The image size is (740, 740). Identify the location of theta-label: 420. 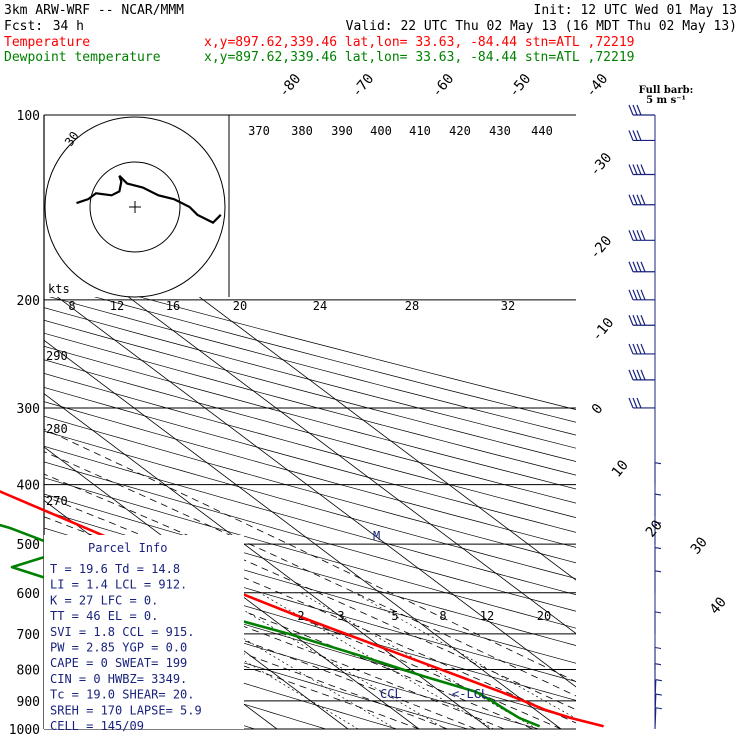
(460, 131).